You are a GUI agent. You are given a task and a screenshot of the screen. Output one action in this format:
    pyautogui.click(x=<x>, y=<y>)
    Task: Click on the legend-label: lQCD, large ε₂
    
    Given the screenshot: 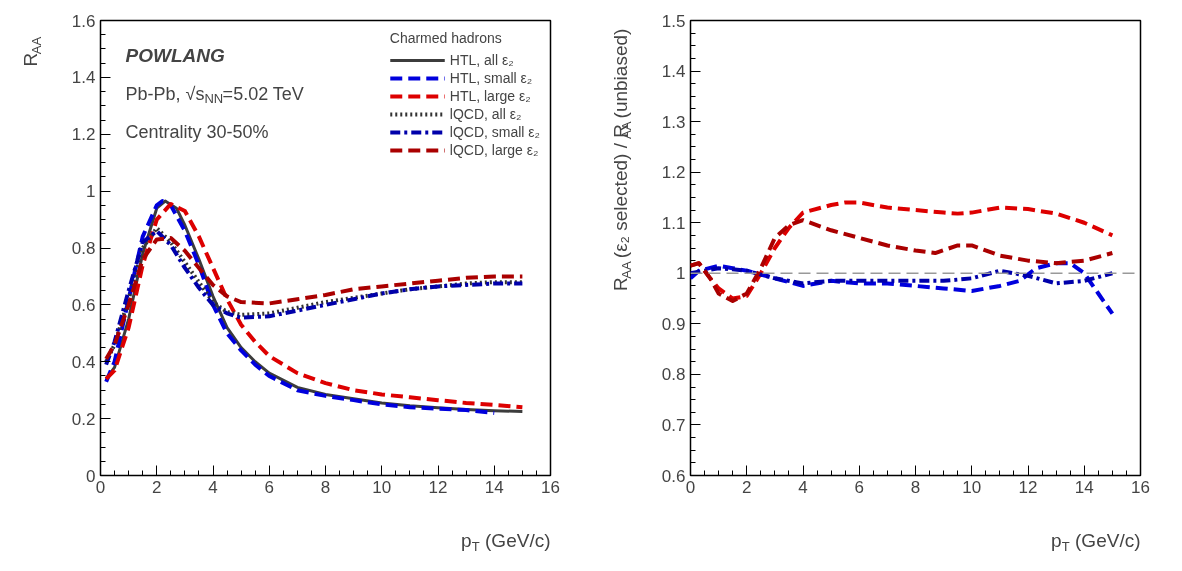 What is the action you would take?
    pyautogui.click(x=494, y=150)
    